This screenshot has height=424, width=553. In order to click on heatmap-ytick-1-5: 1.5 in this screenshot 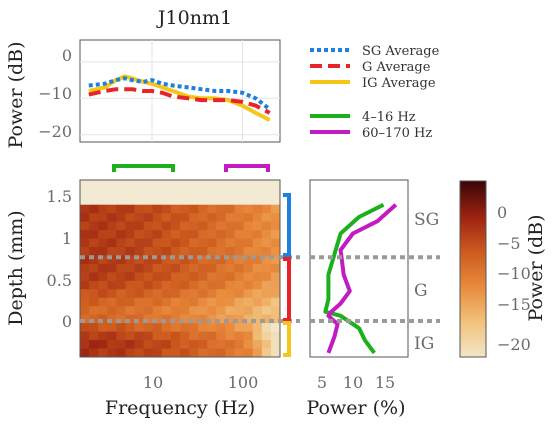, I will do `click(59, 196)`.